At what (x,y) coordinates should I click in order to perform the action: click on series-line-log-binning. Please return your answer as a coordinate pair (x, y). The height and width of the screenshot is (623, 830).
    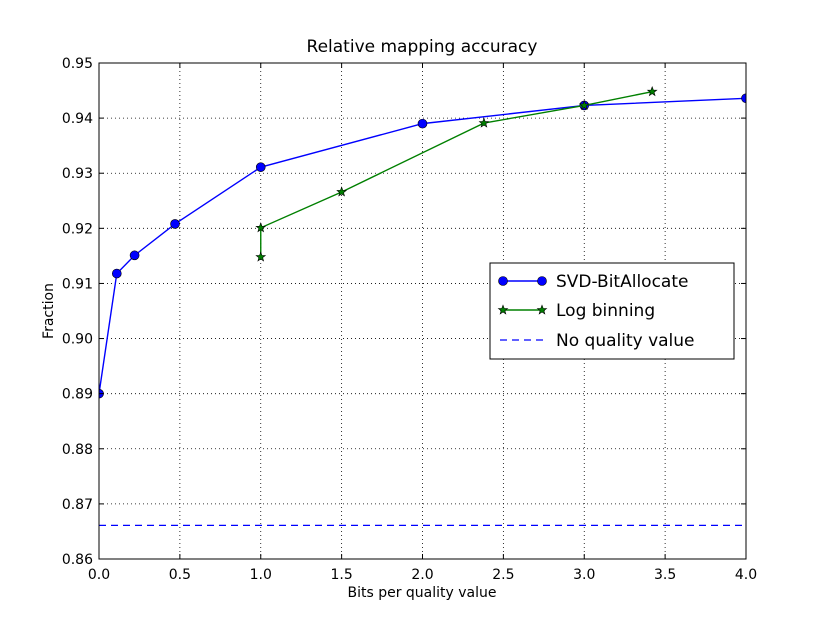
    Looking at the image, I should click on (456, 173).